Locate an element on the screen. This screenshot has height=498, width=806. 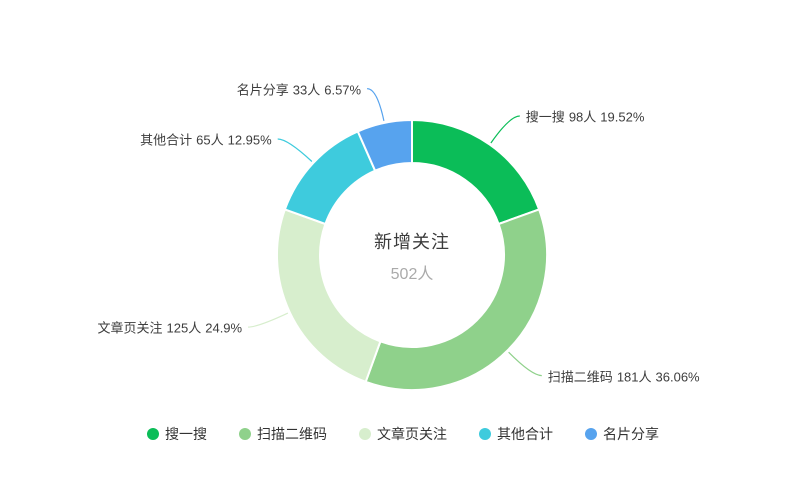
slice-percent: 12.95% is located at coordinates (249, 140).